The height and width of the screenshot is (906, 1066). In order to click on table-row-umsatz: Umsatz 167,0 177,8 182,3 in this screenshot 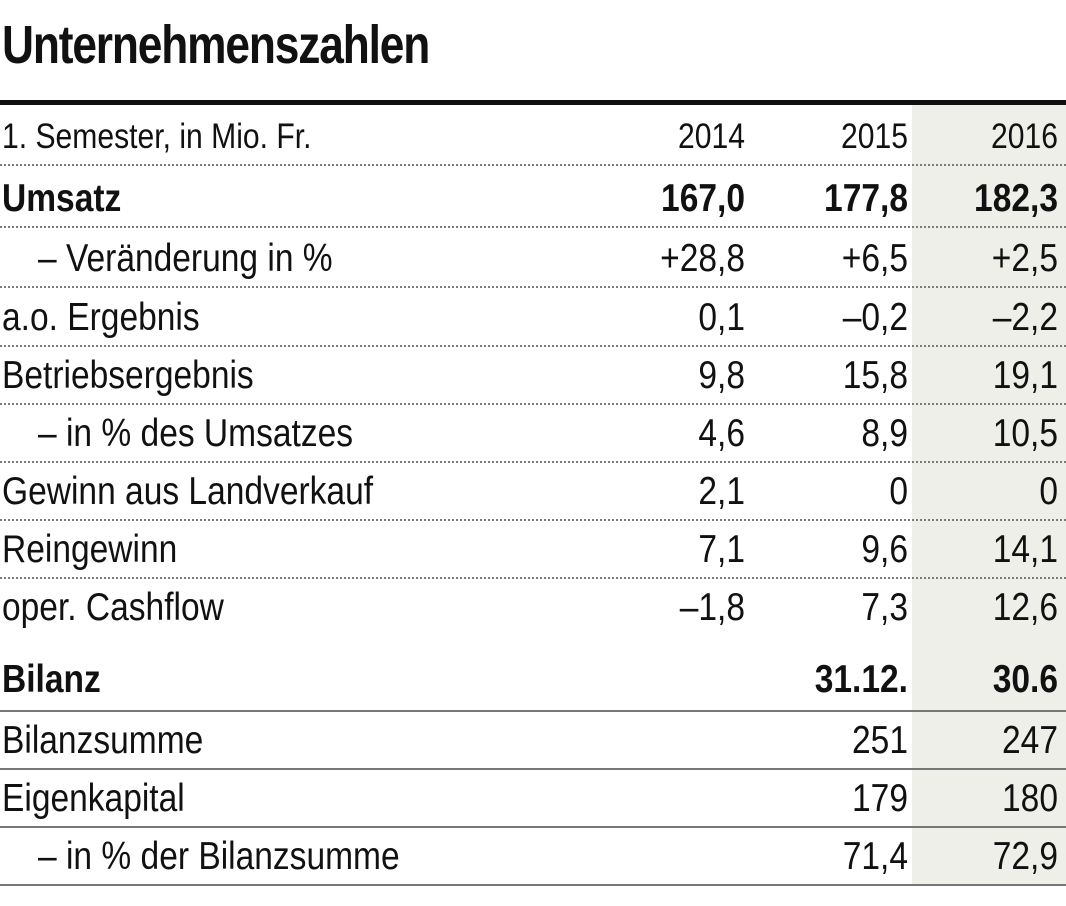, I will do `click(533, 199)`.